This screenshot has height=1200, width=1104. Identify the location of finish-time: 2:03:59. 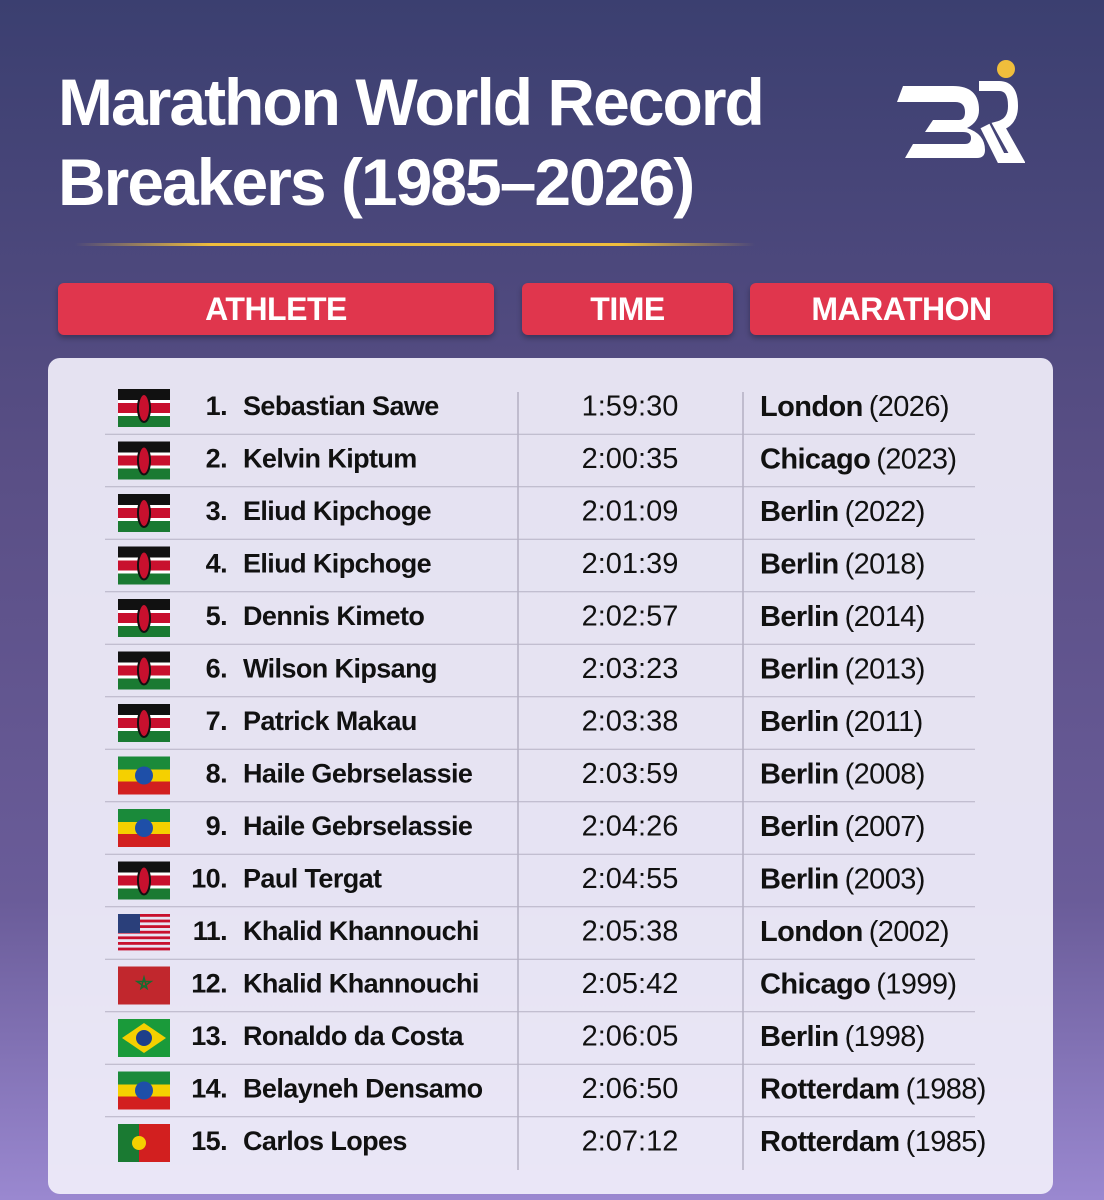
(630, 774).